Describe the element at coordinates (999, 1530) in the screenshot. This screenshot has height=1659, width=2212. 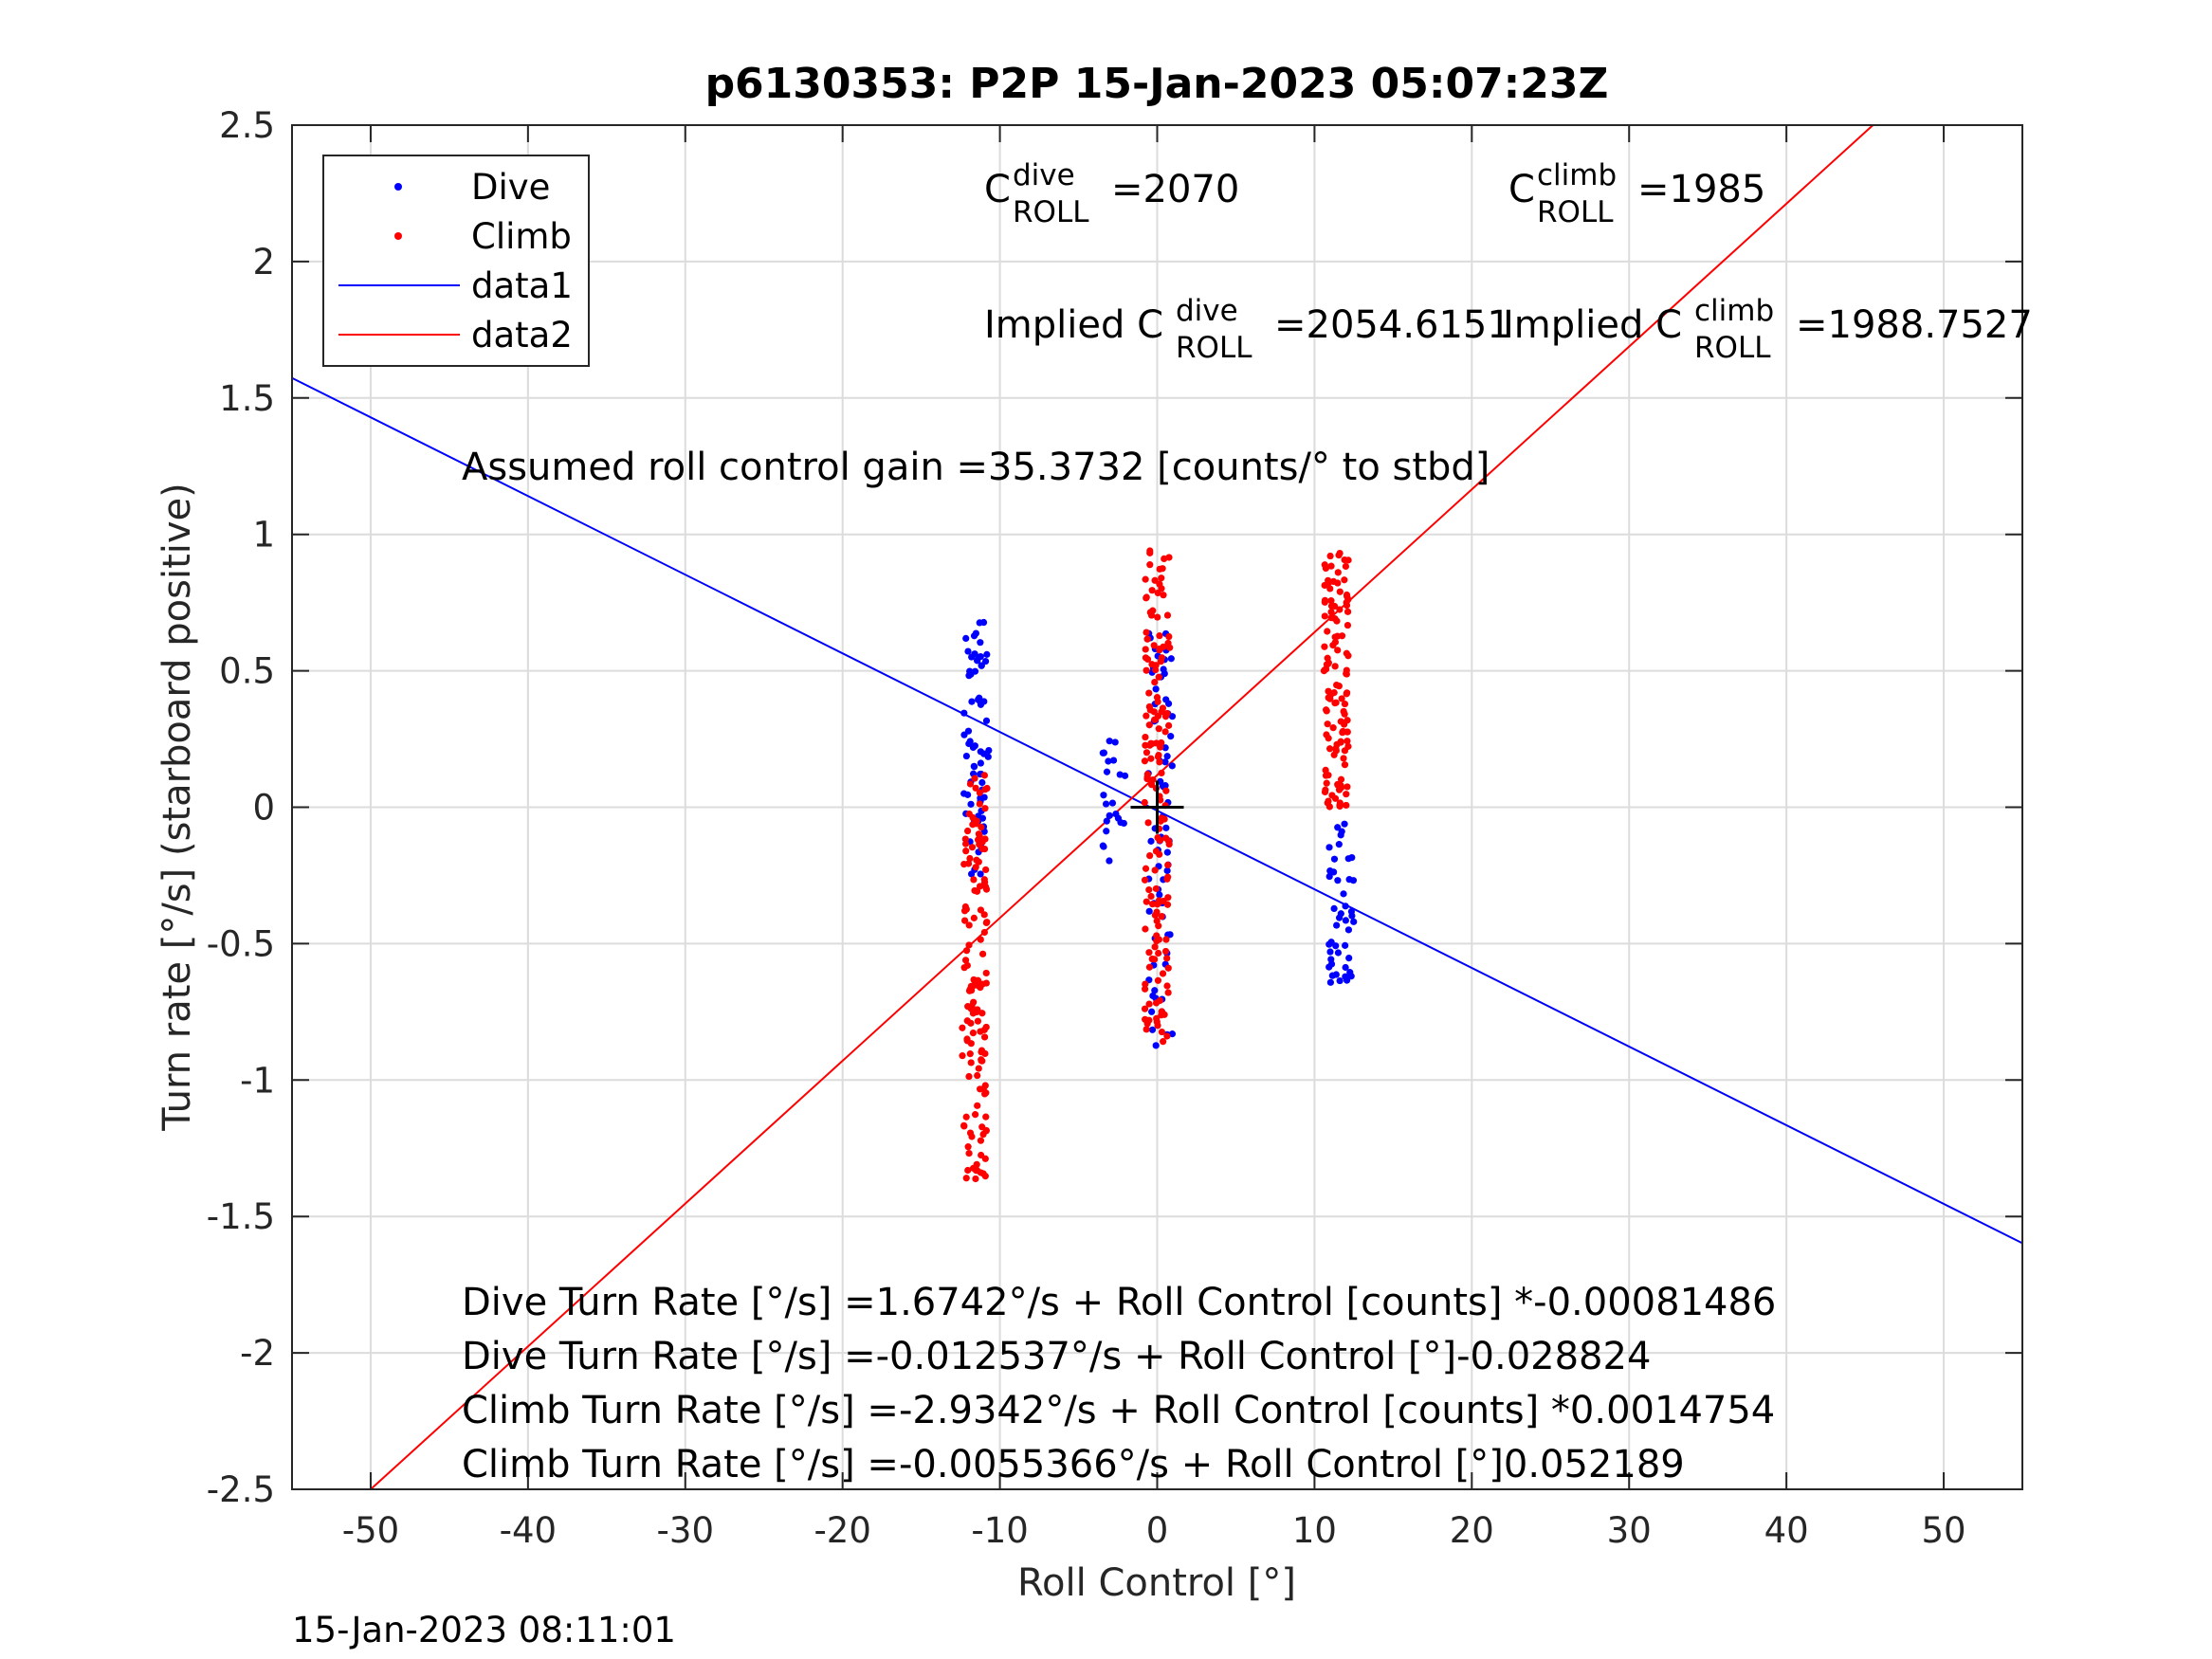
I see `x-tick-label: -10` at that location.